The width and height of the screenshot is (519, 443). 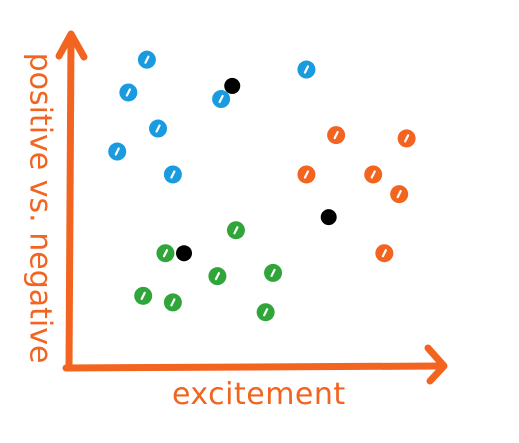 I want to click on y-axis-label: positive vs. negative, so click(x=40, y=208).